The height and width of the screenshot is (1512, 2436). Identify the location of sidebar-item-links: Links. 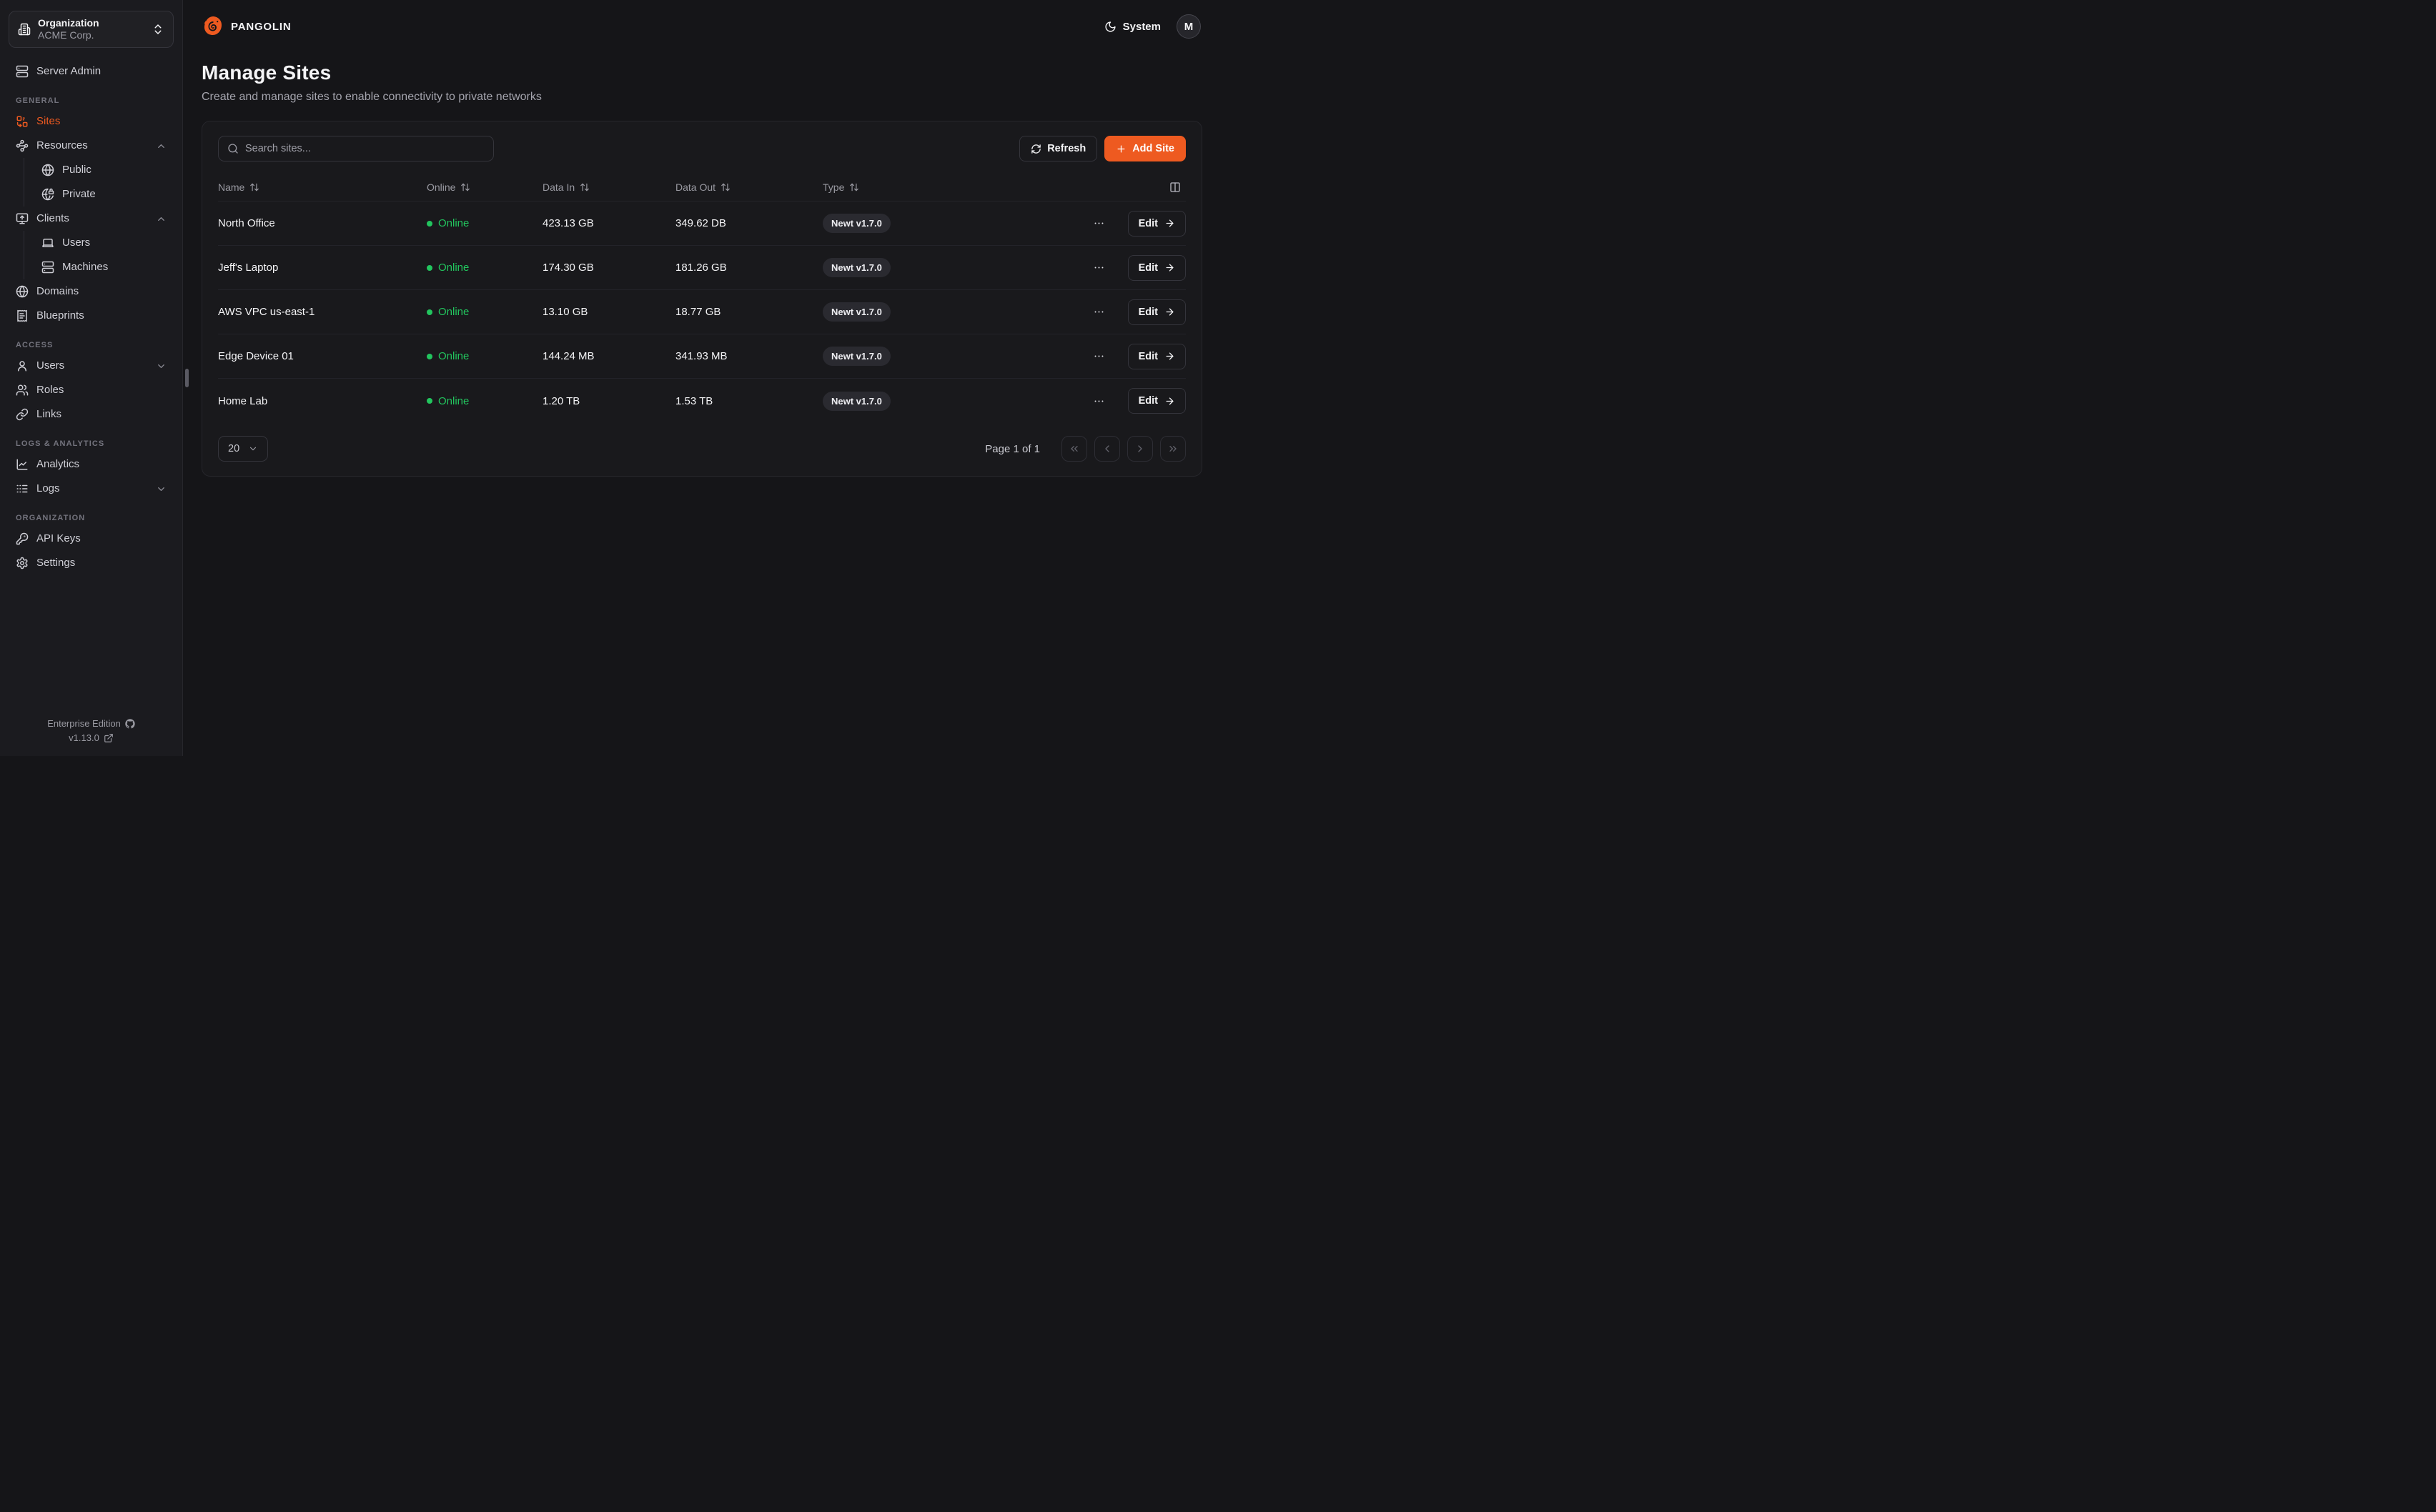
(92, 415).